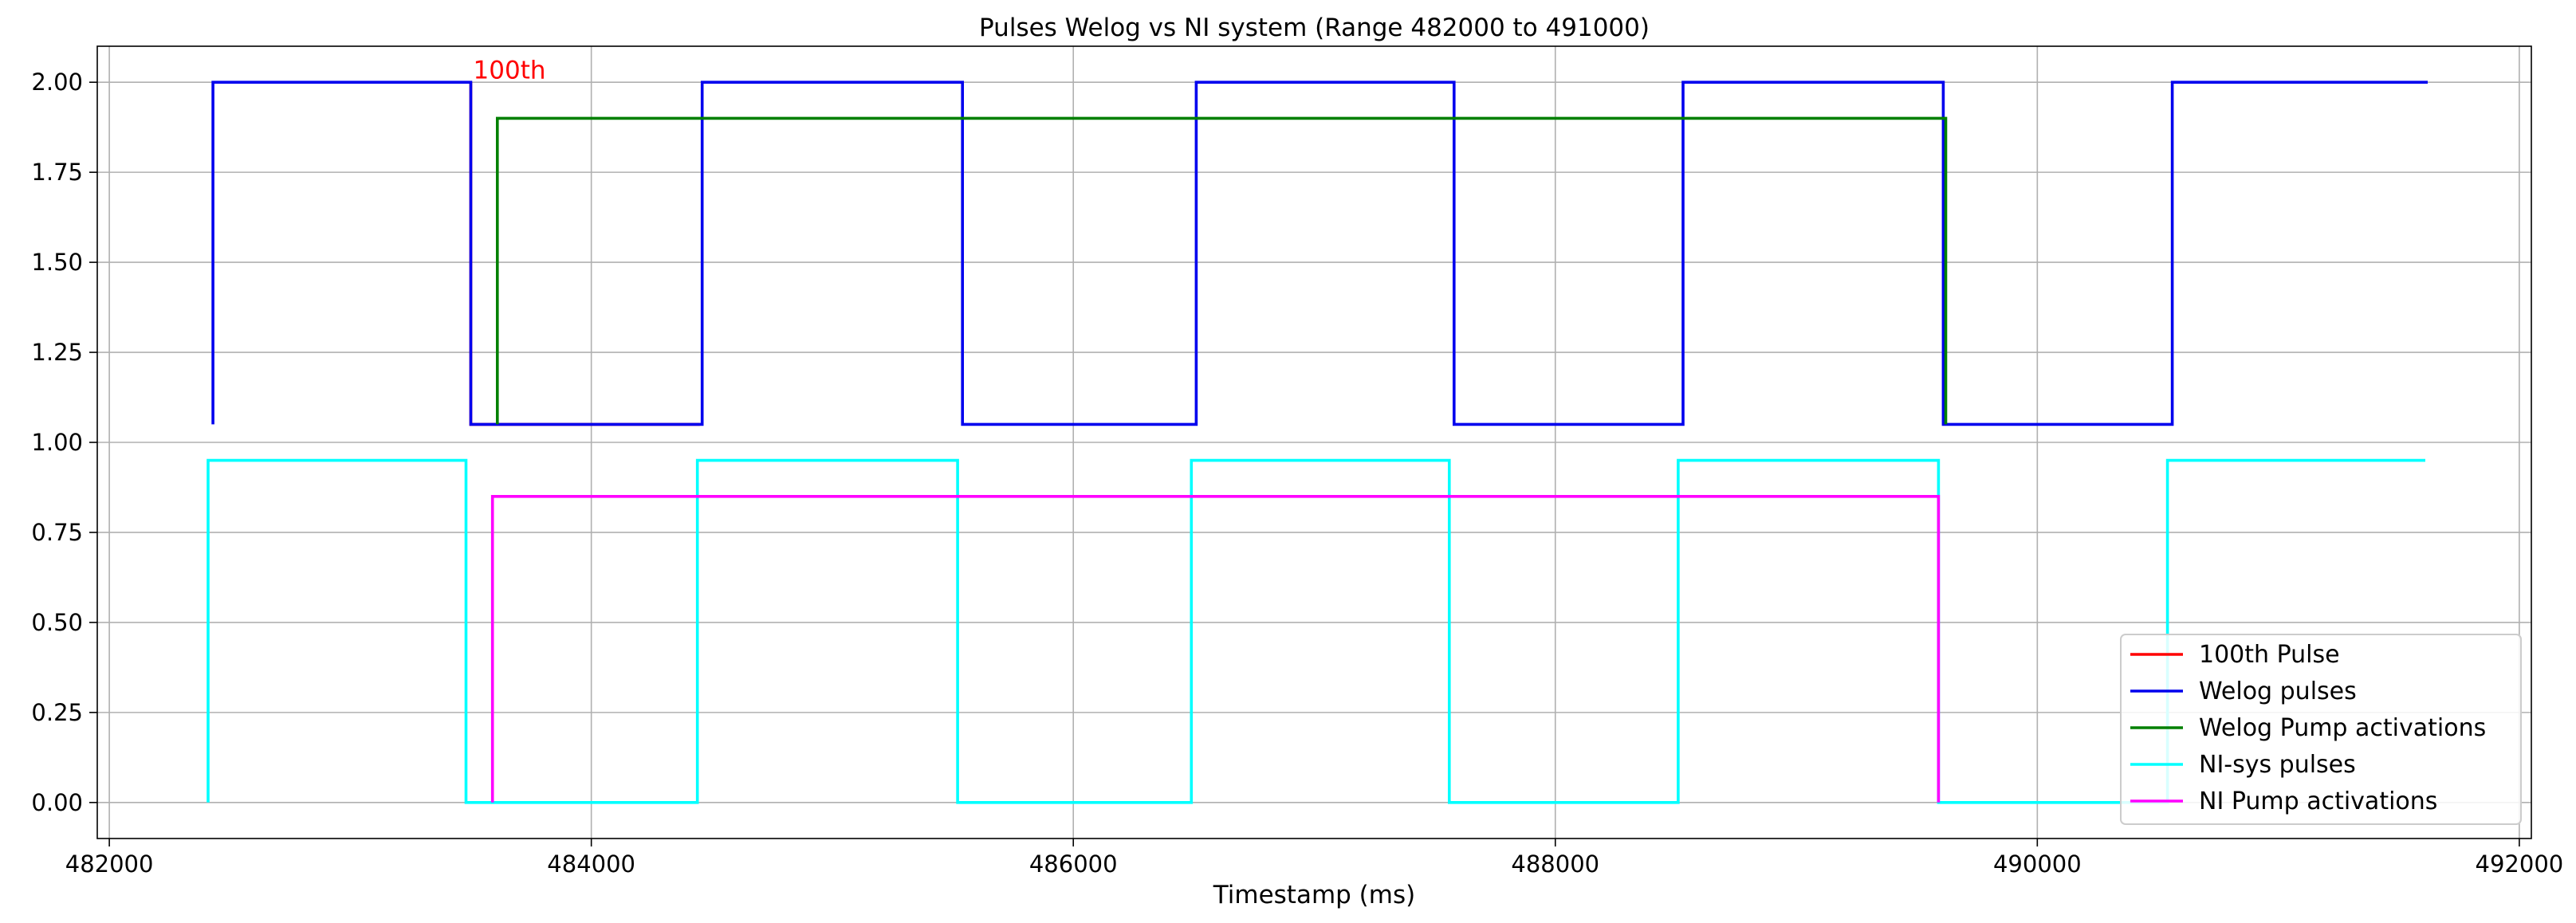  I want to click on x-tick-label: 492000, so click(2520, 864).